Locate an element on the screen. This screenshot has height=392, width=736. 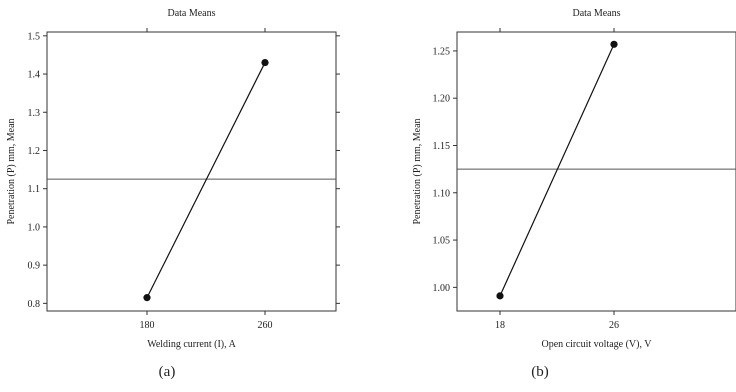
y-tick-label-b: 1.10 is located at coordinates (442, 193).